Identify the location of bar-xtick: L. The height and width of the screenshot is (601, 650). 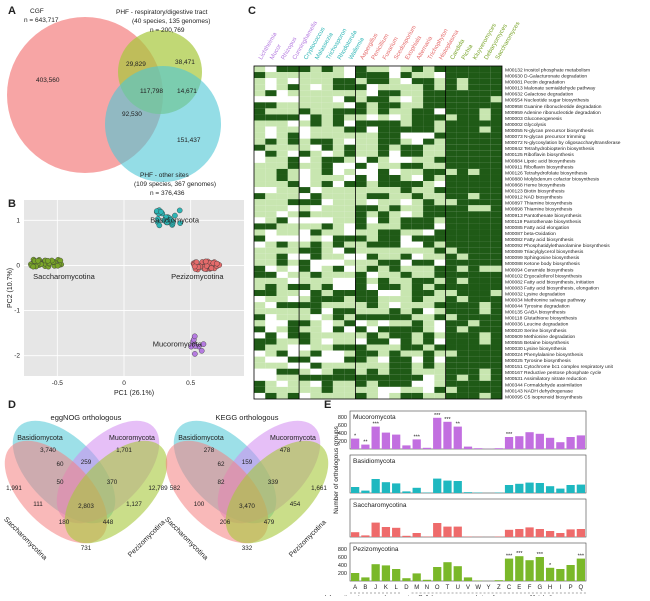
(397, 588).